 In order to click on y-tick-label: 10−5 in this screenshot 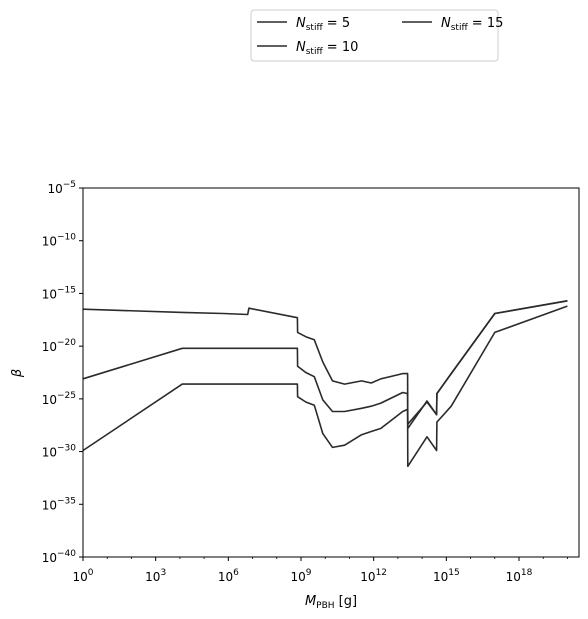, I will do `click(61, 188)`.